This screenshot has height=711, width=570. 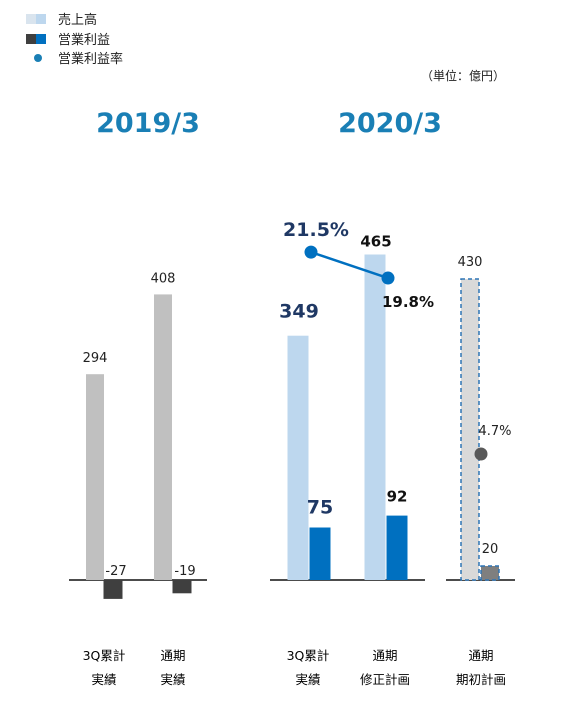 I want to click on category-label-2019-3q-line2: 実績, so click(x=103, y=679).